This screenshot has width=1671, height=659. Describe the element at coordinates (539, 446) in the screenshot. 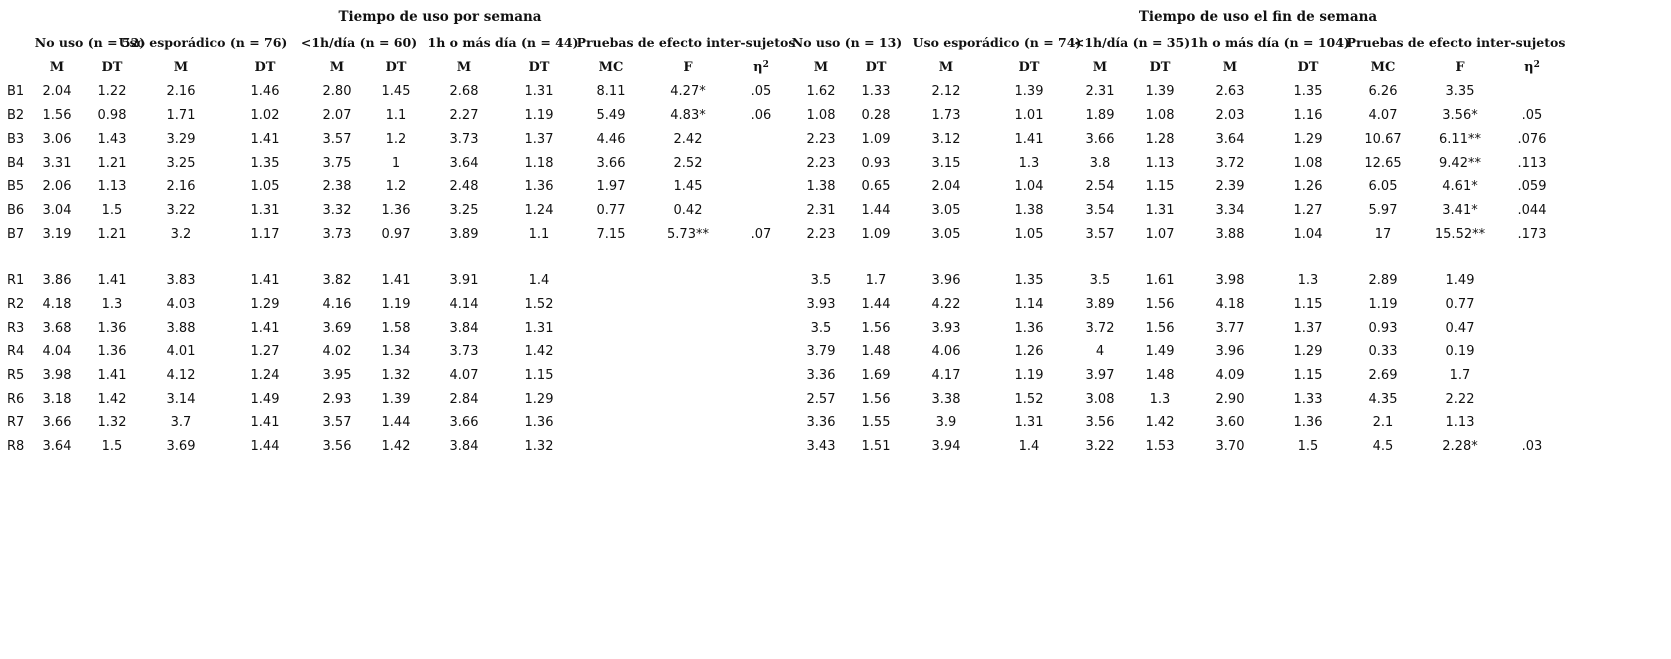

I see `table-cell: 1.32` at that location.